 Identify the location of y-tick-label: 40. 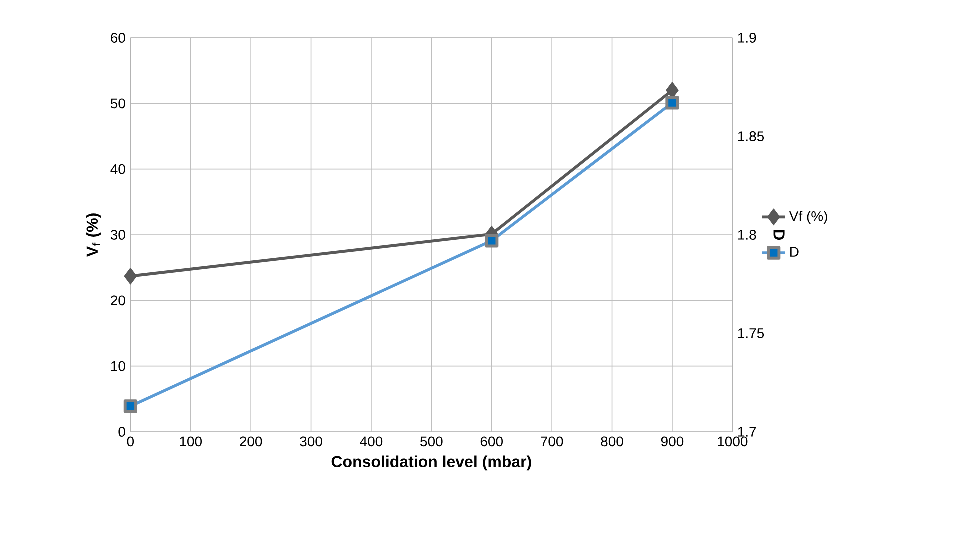
(118, 169).